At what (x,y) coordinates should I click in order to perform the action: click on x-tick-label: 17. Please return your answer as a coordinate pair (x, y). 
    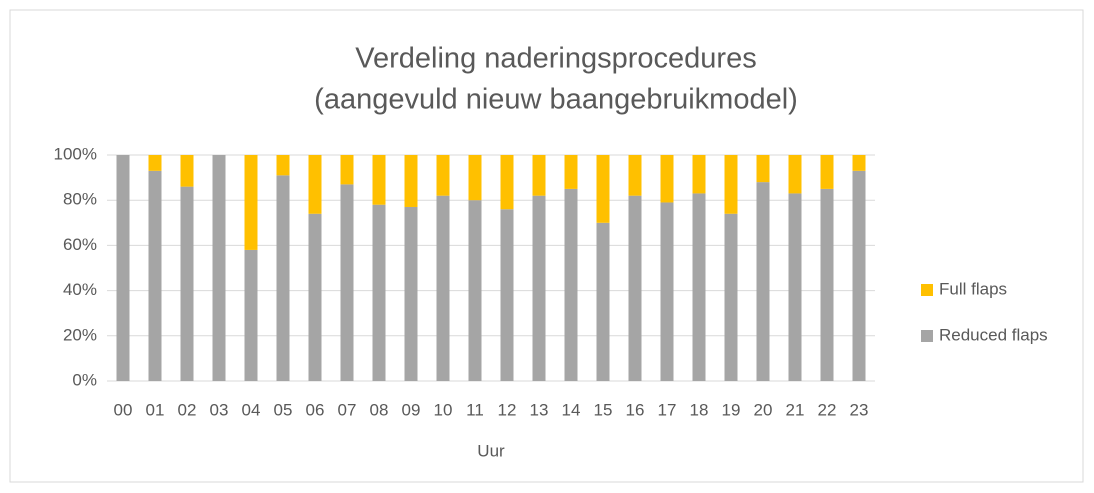
    Looking at the image, I should click on (667, 409).